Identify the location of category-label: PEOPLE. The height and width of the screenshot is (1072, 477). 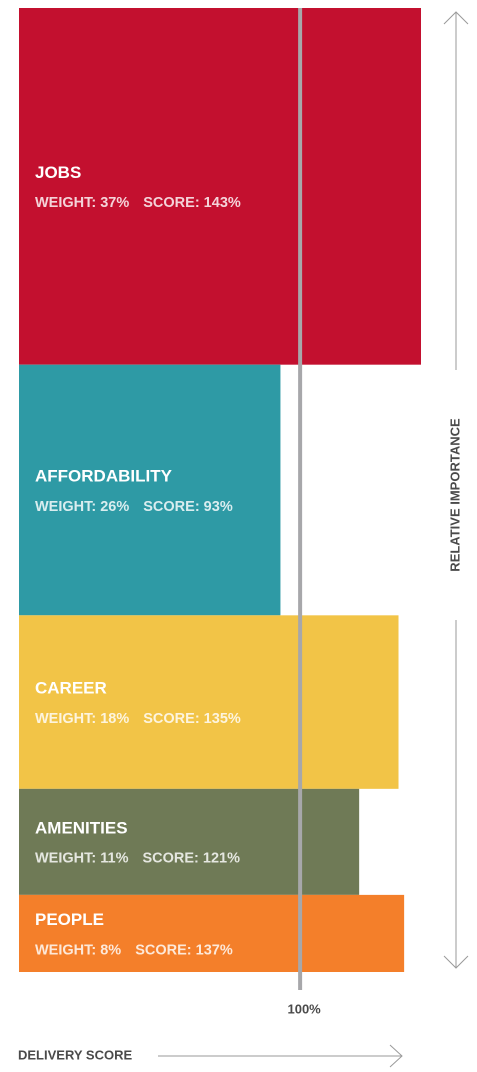
(69, 919).